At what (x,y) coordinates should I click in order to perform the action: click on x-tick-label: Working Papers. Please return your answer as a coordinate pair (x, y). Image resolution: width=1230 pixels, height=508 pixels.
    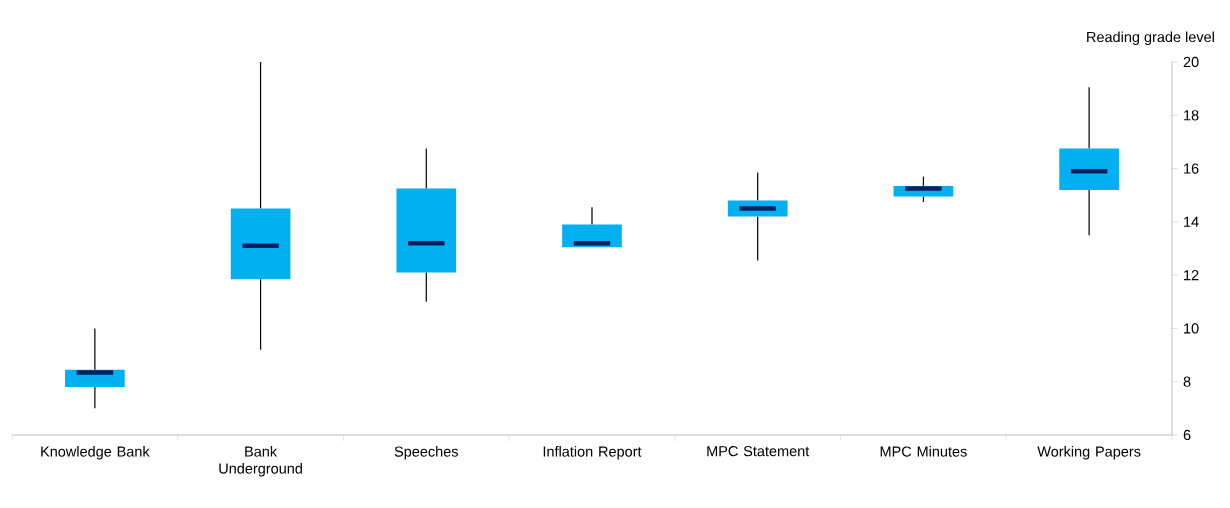
    Looking at the image, I should click on (1089, 453).